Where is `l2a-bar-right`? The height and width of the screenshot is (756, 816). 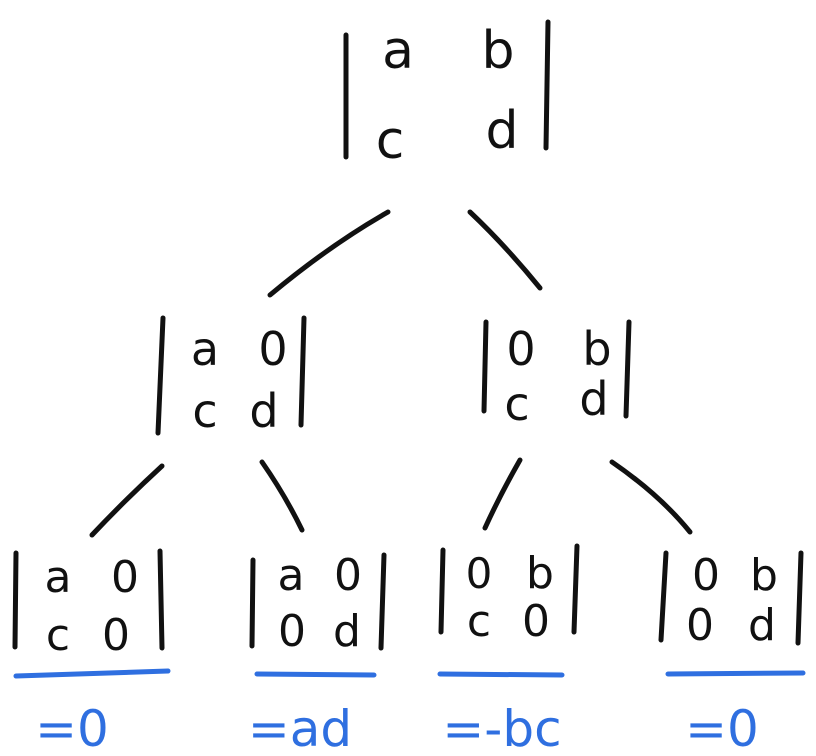 l2a-bar-right is located at coordinates (161, 599).